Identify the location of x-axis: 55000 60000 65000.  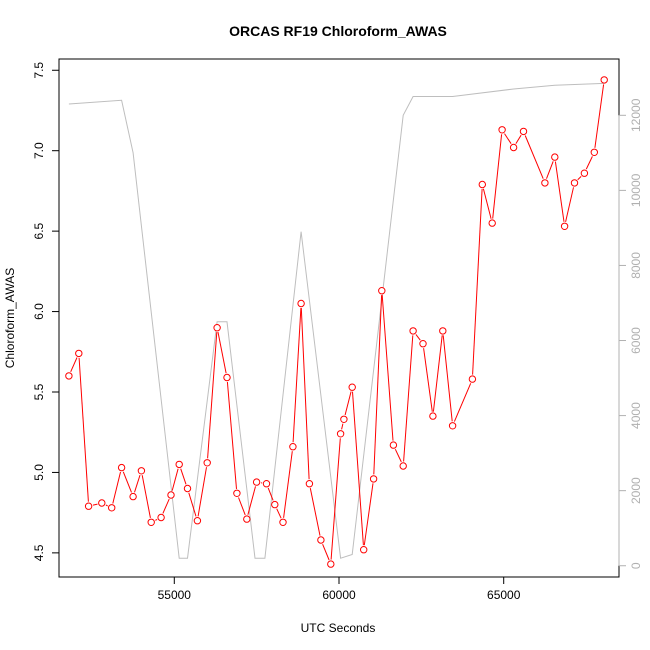
(339, 589).